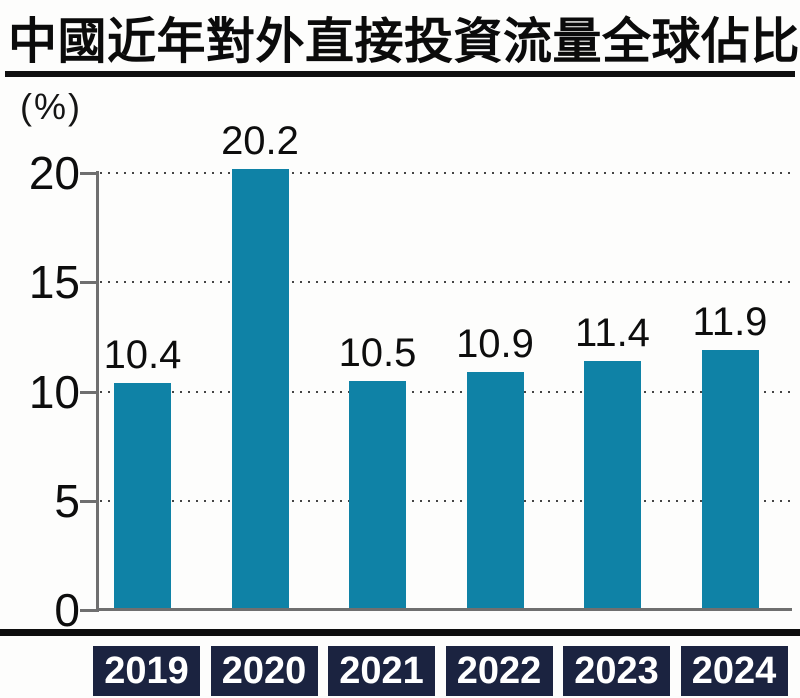  Describe the element at coordinates (612, 332) in the screenshot. I see `bar-value-2023: 11.4` at that location.